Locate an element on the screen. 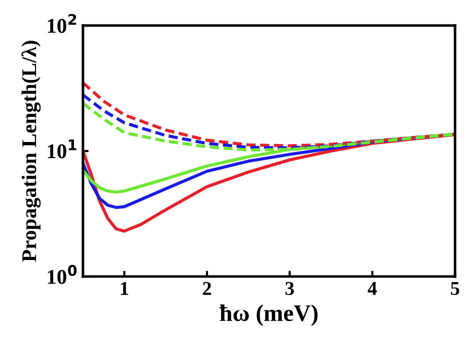  x-axis-title: ħω (meV) is located at coordinates (268, 315).